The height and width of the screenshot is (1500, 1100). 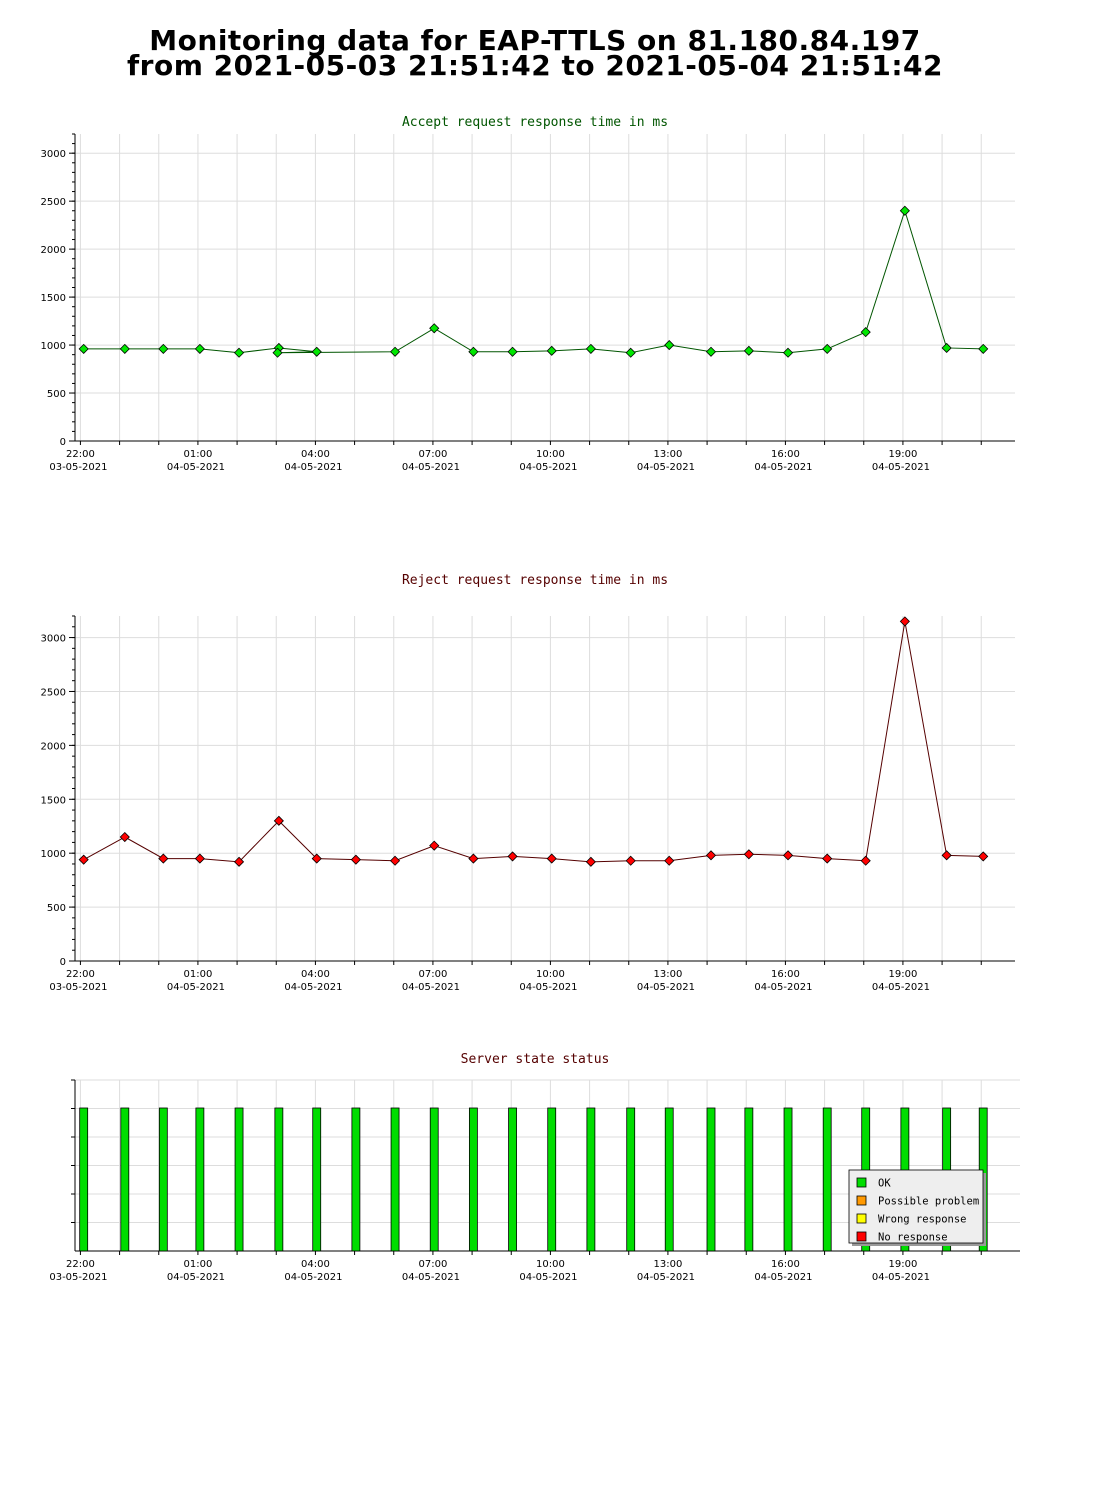 What do you see at coordinates (928, 1202) in the screenshot?
I see `legend-label: Possible problem` at bounding box center [928, 1202].